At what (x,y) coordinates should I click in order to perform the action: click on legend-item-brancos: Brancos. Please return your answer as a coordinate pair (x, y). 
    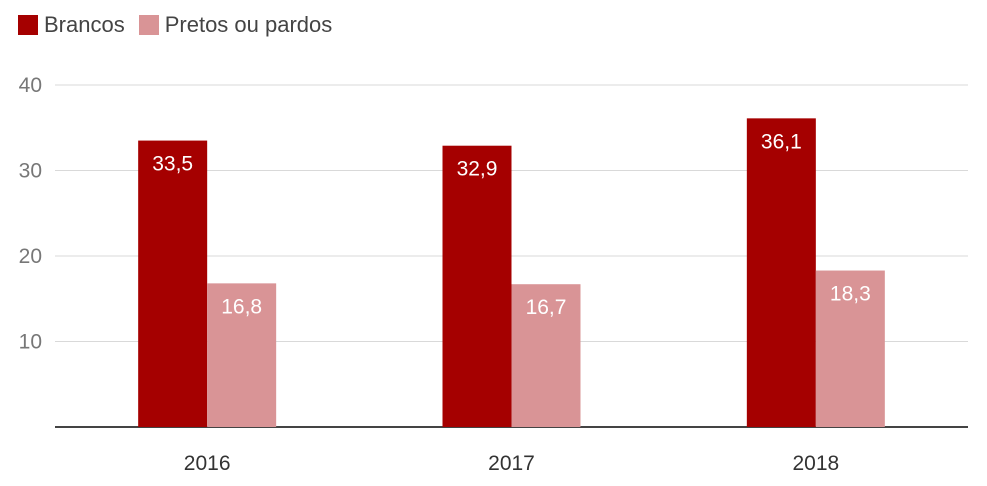
    Looking at the image, I should click on (71, 25).